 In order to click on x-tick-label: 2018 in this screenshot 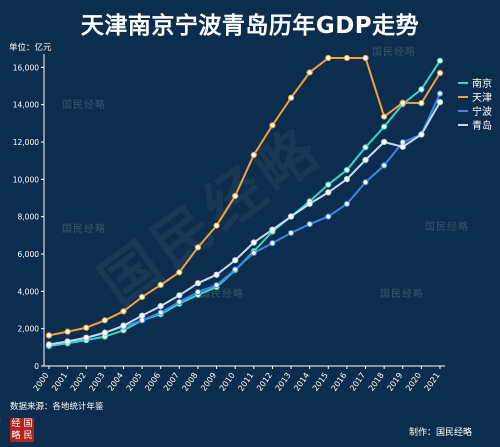, I will do `click(376, 382)`.